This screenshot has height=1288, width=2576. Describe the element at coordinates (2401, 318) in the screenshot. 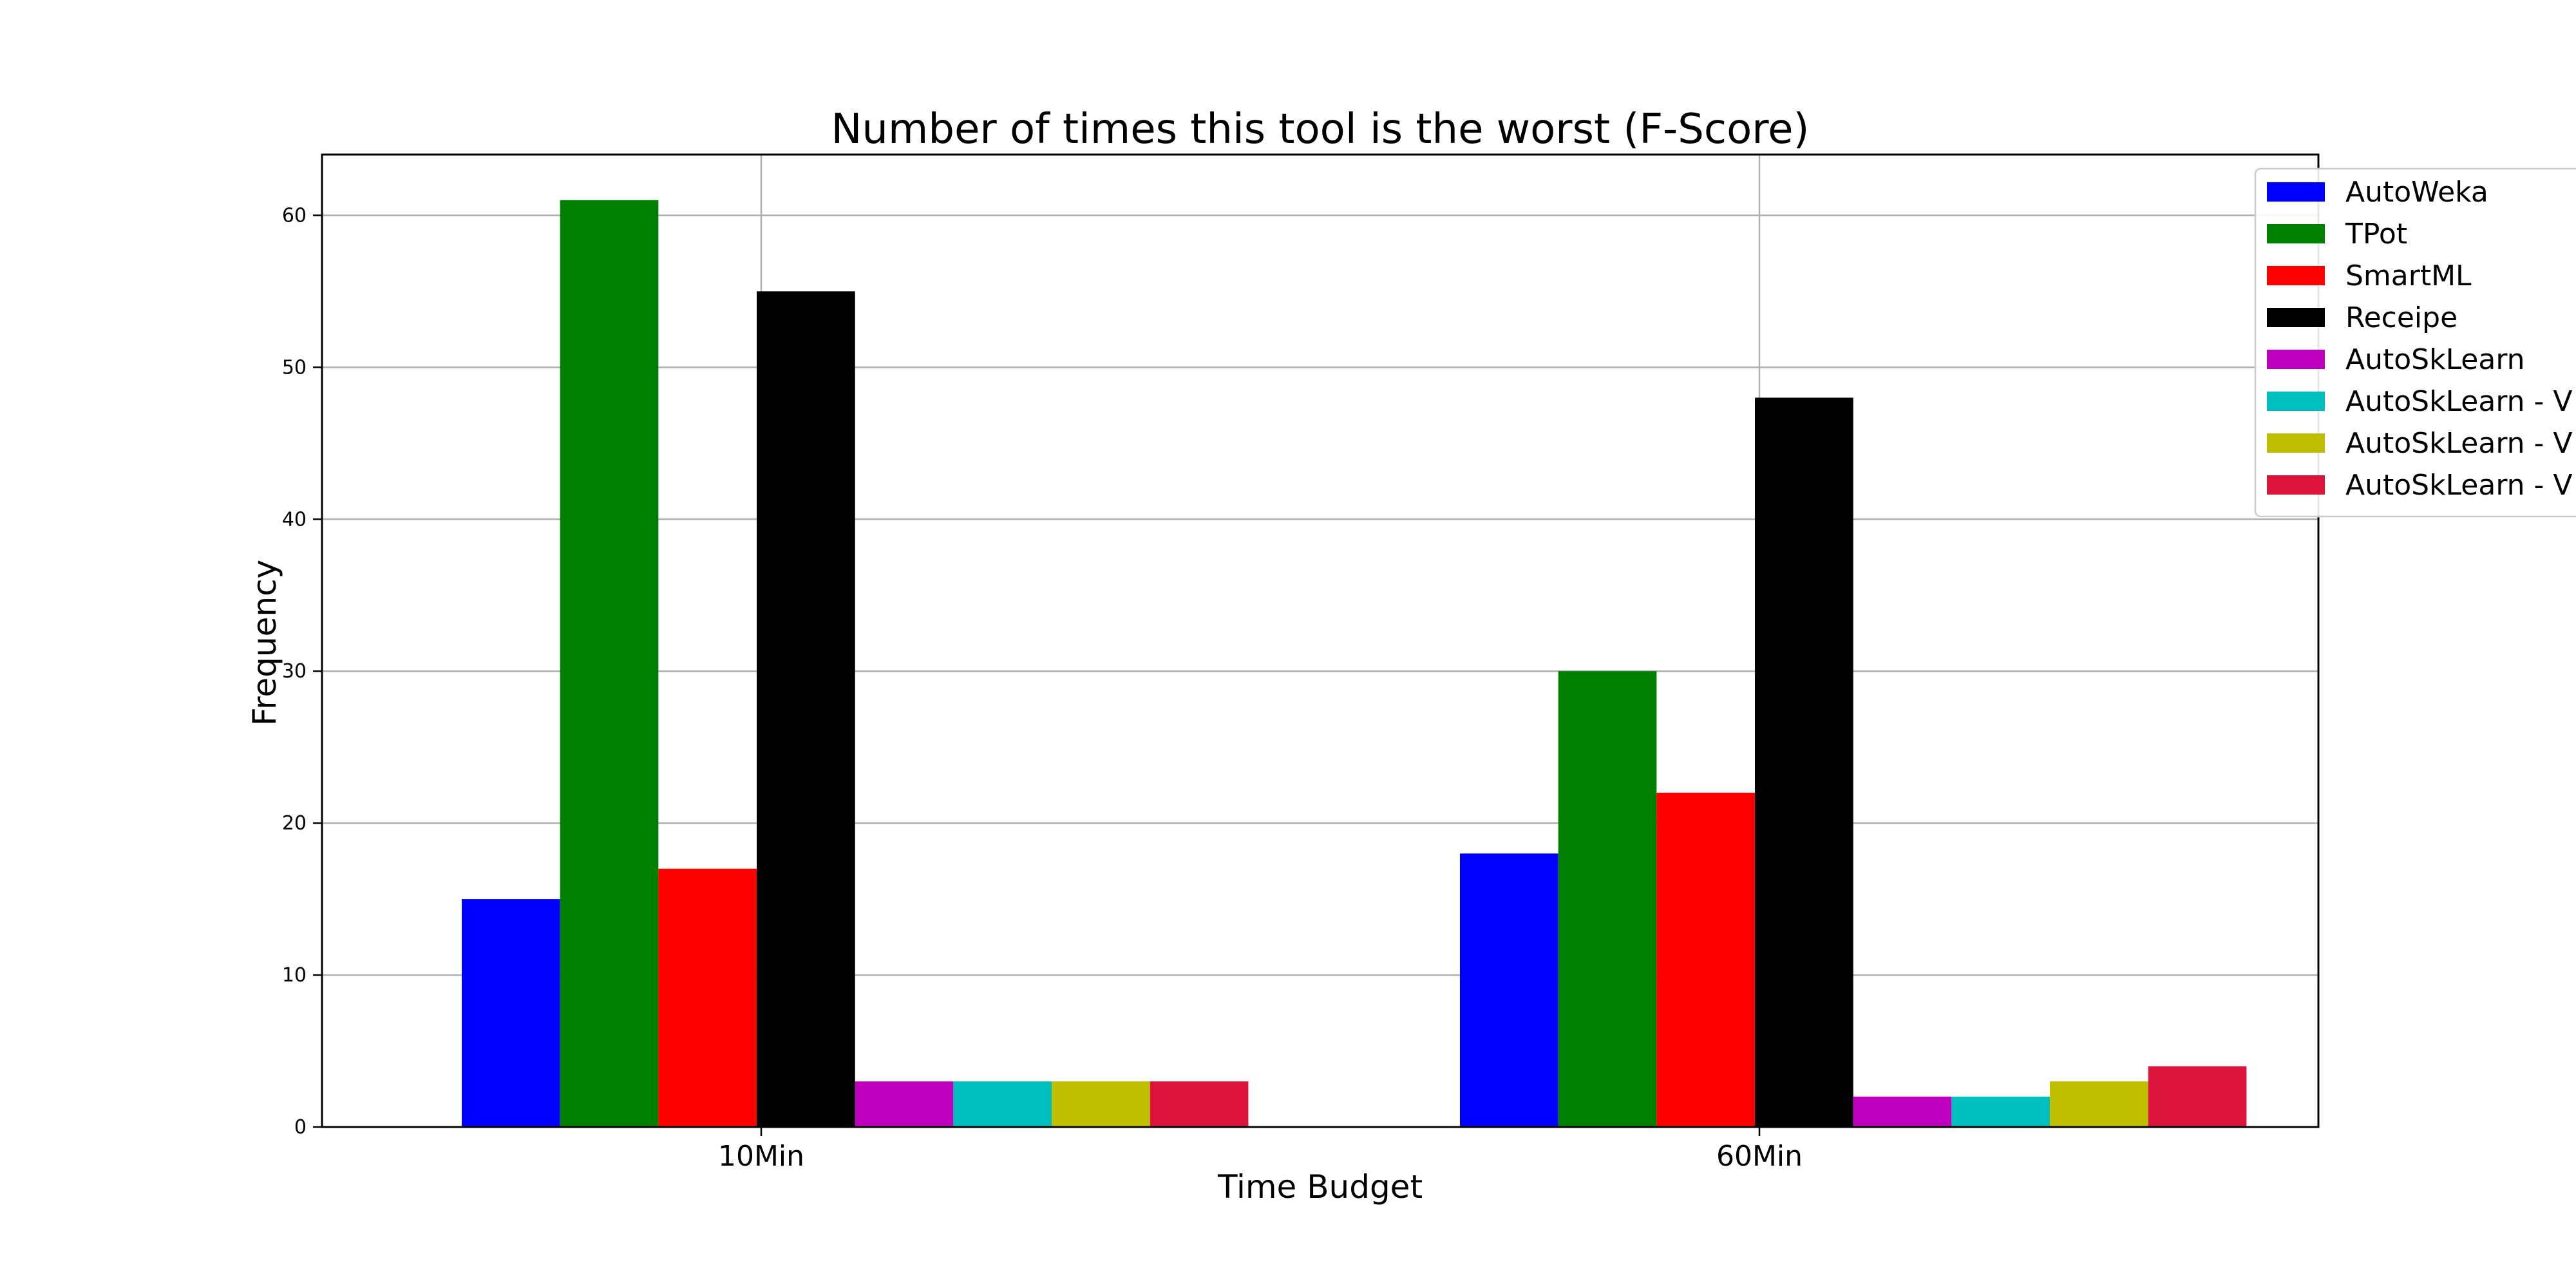

I see `legend-label: Receipe` at that location.